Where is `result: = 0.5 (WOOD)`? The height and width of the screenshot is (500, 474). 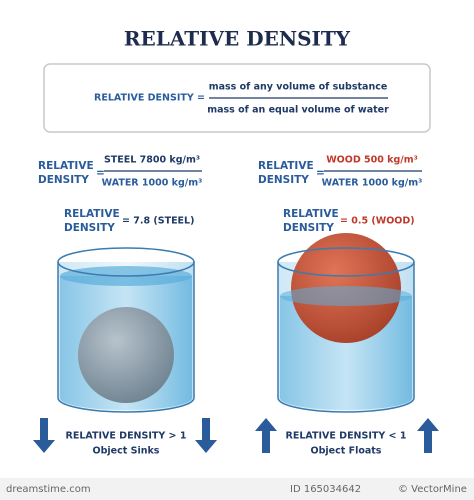
result: = 0.5 (WOOD) is located at coordinates (377, 221).